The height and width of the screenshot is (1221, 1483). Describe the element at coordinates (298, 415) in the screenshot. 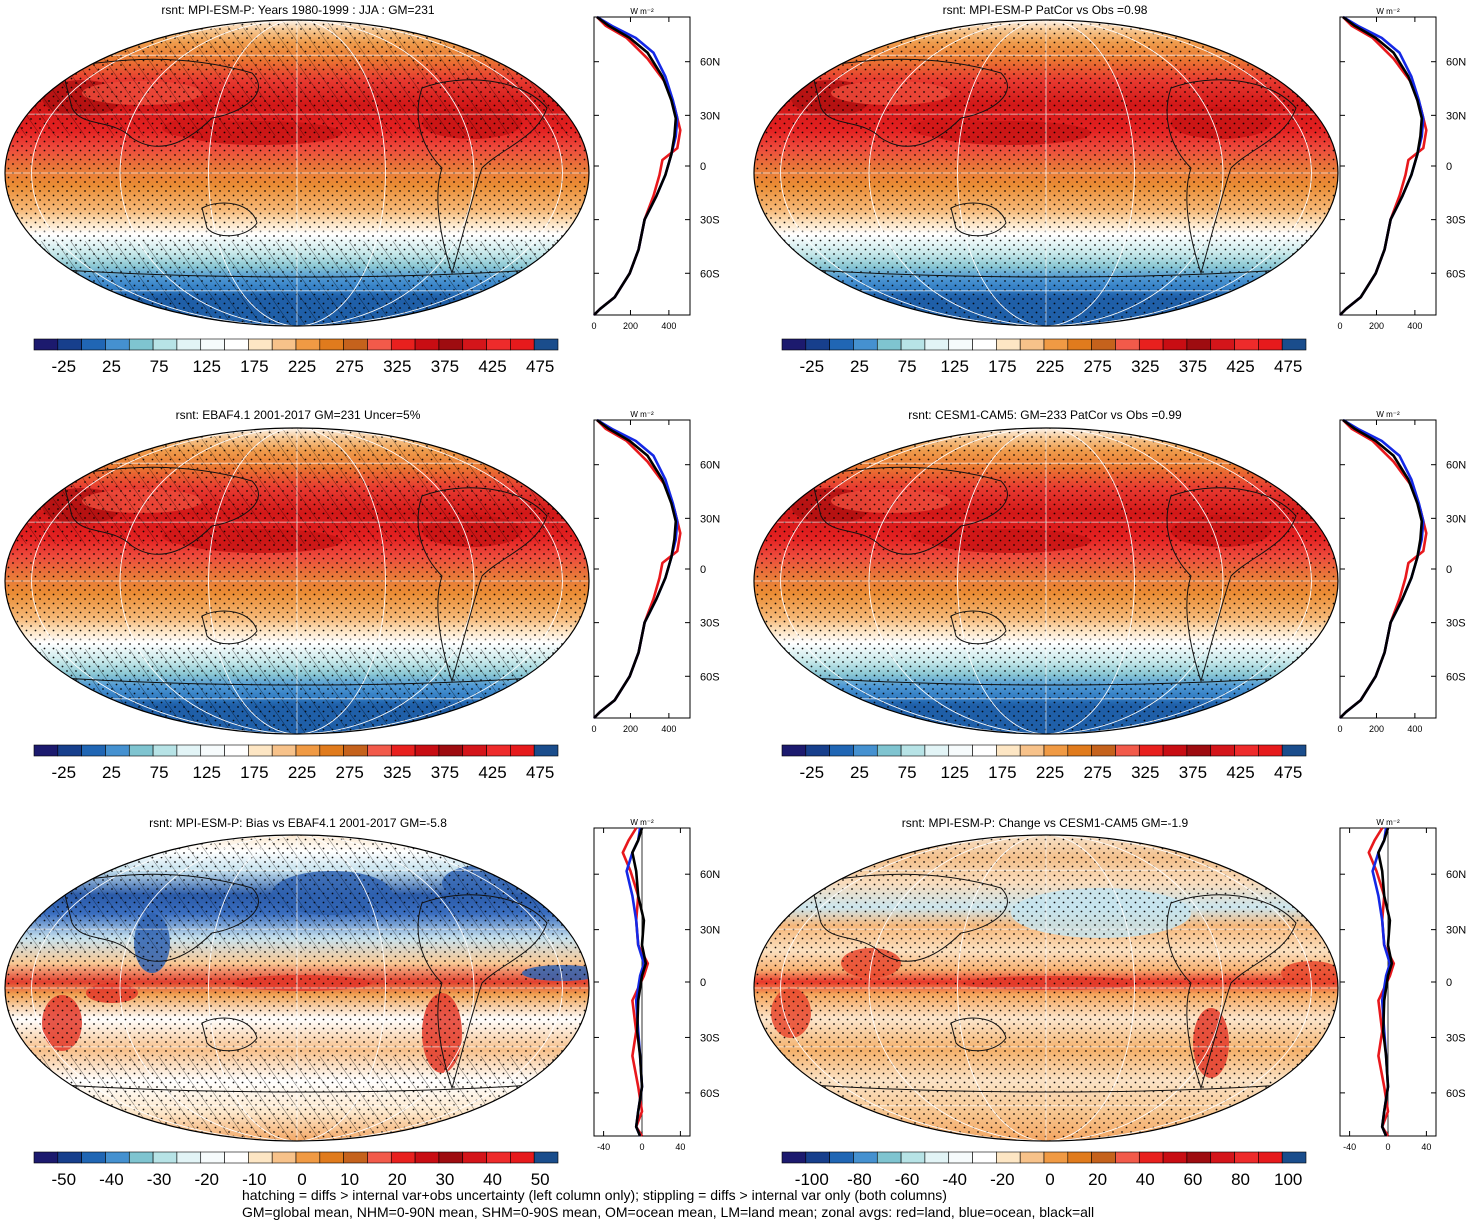

I see `panel-title-observations: rsnt: EBAF4.1 2001-2017 GM=231 Uncer=5%` at that location.